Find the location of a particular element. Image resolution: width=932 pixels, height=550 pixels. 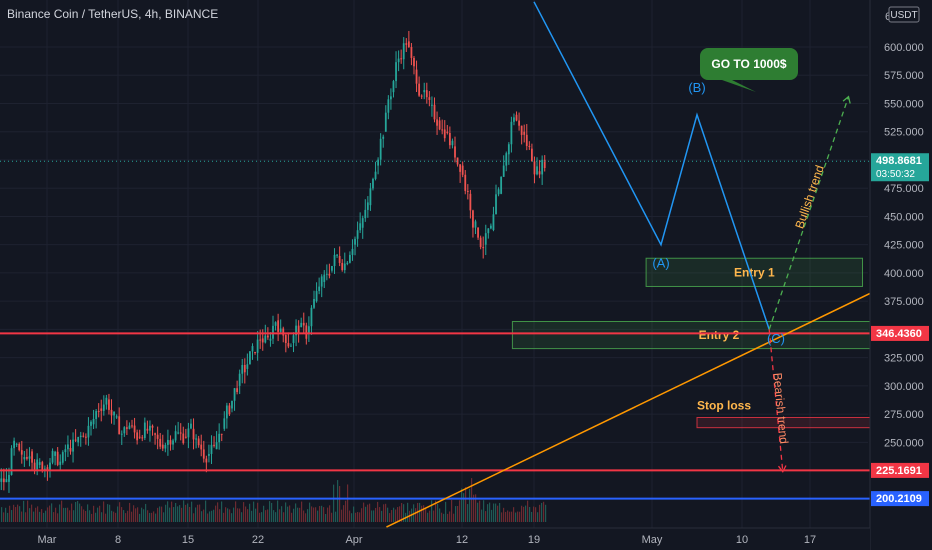

price-badge is located at coordinates (900, 167).